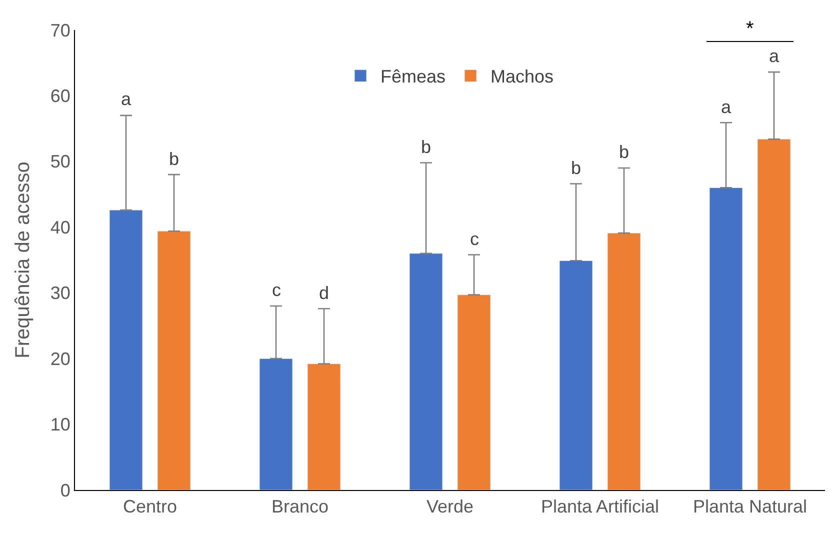 The height and width of the screenshot is (535, 835). Describe the element at coordinates (60, 162) in the screenshot. I see `y-tick-label: 50` at that location.